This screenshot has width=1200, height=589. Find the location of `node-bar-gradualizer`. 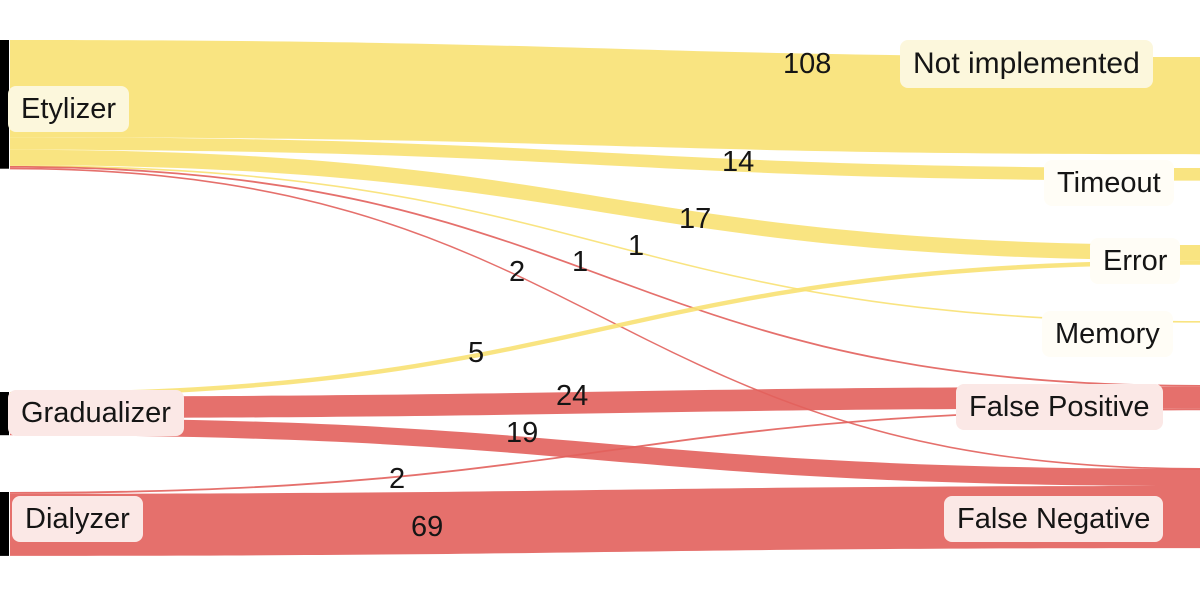

node-bar-gradualizer is located at coordinates (4, 414).